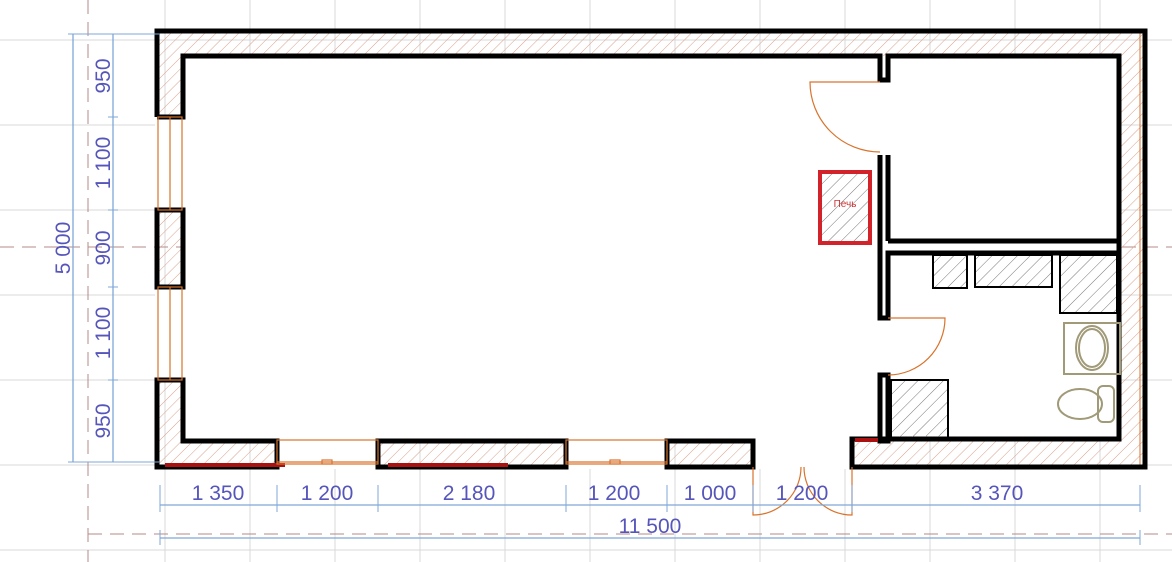 This screenshot has width=1172, height=562. What do you see at coordinates (103, 75) in the screenshot?
I see `dim-left-1: 950` at bounding box center [103, 75].